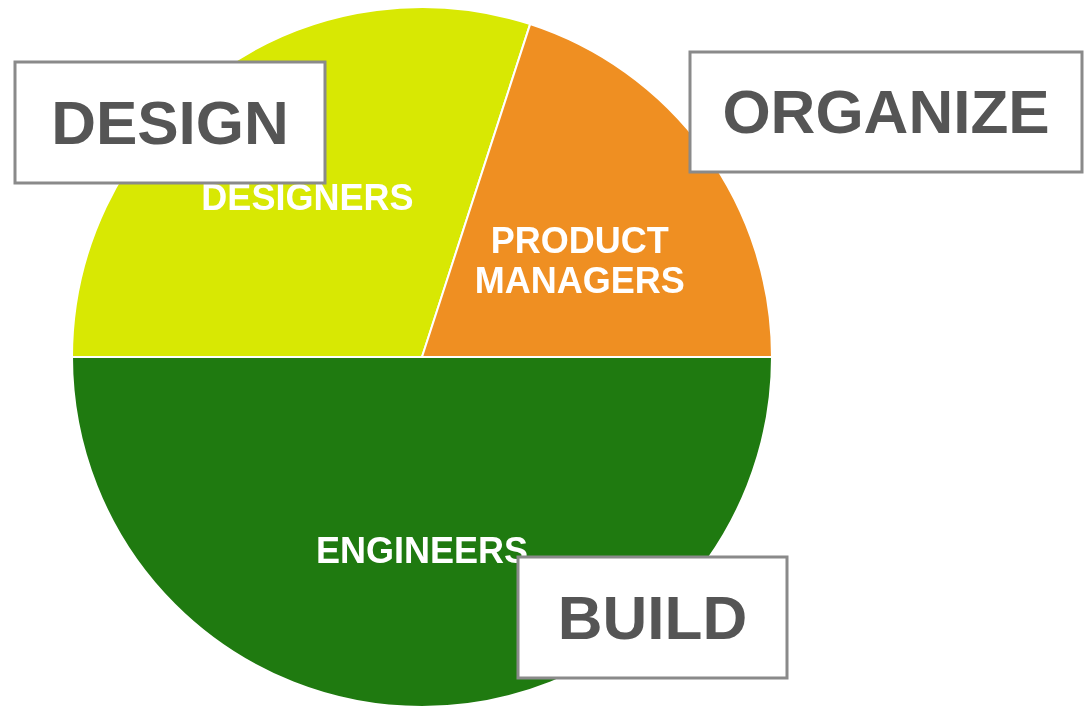 Image resolution: width=1087 pixels, height=707 pixels. Describe the element at coordinates (422, 550) in the screenshot. I see `slice-label: ENGINEERS` at that location.